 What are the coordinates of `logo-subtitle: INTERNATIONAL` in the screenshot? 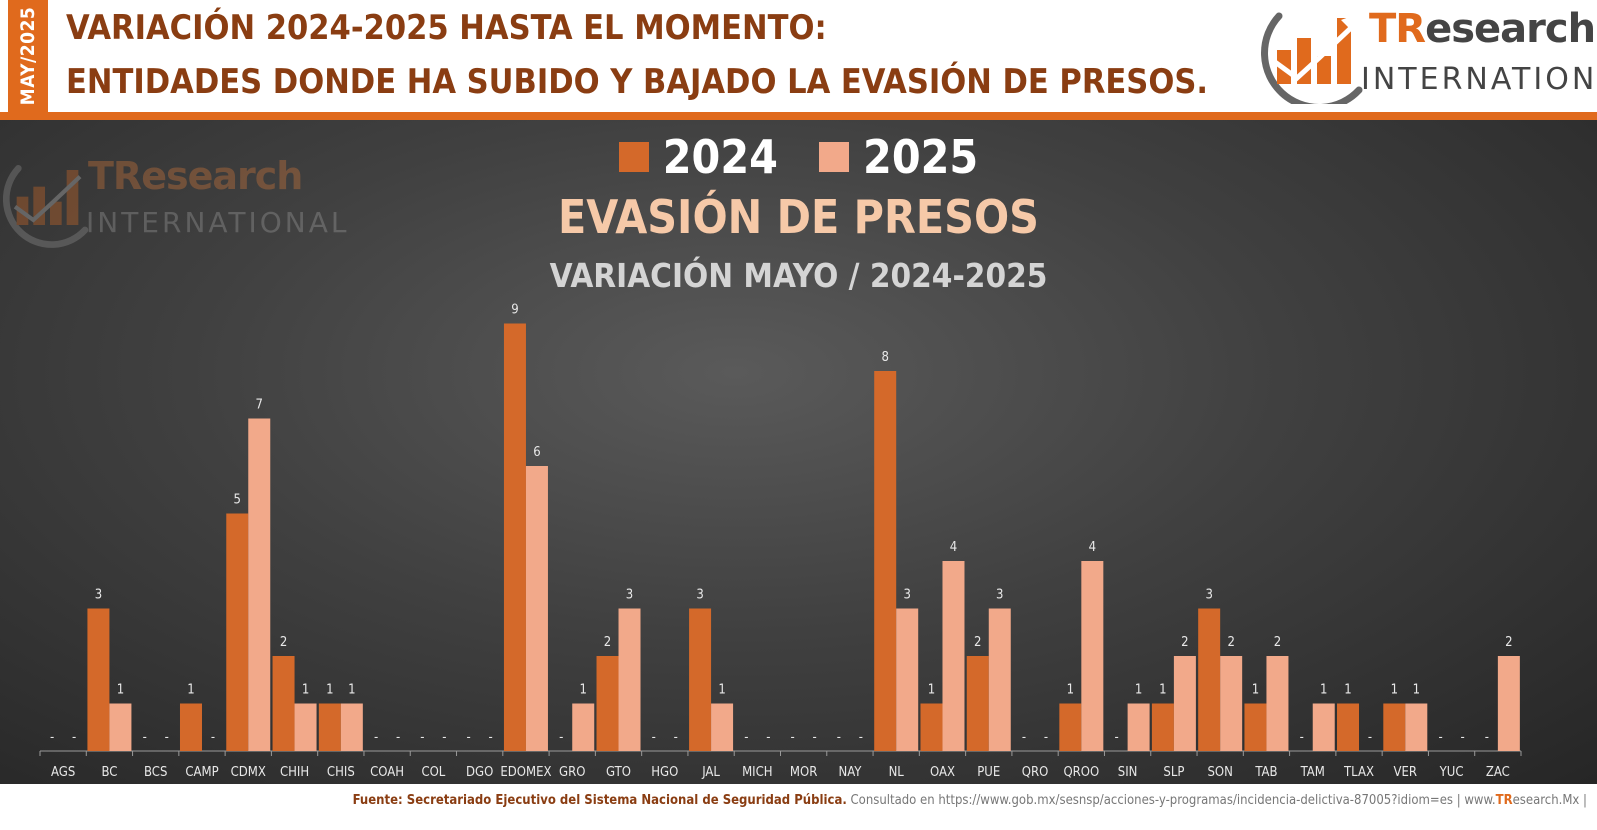 It's located at (1479, 79).